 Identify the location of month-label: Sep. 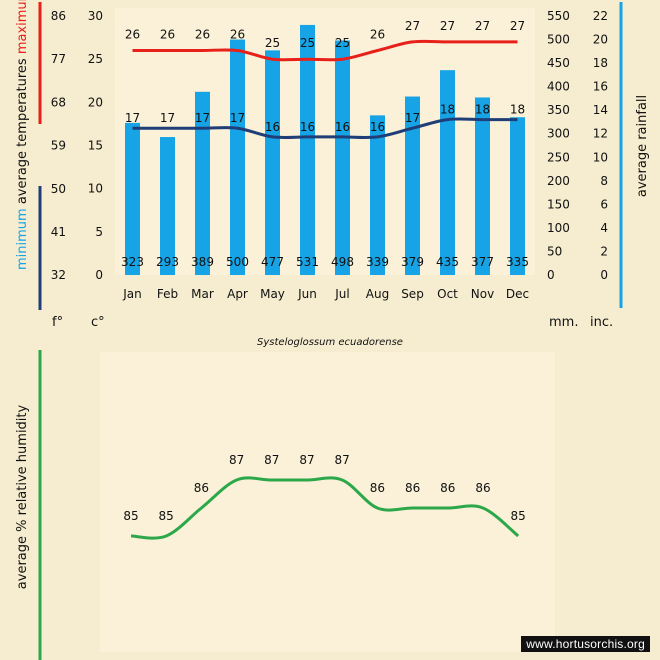
(412, 294).